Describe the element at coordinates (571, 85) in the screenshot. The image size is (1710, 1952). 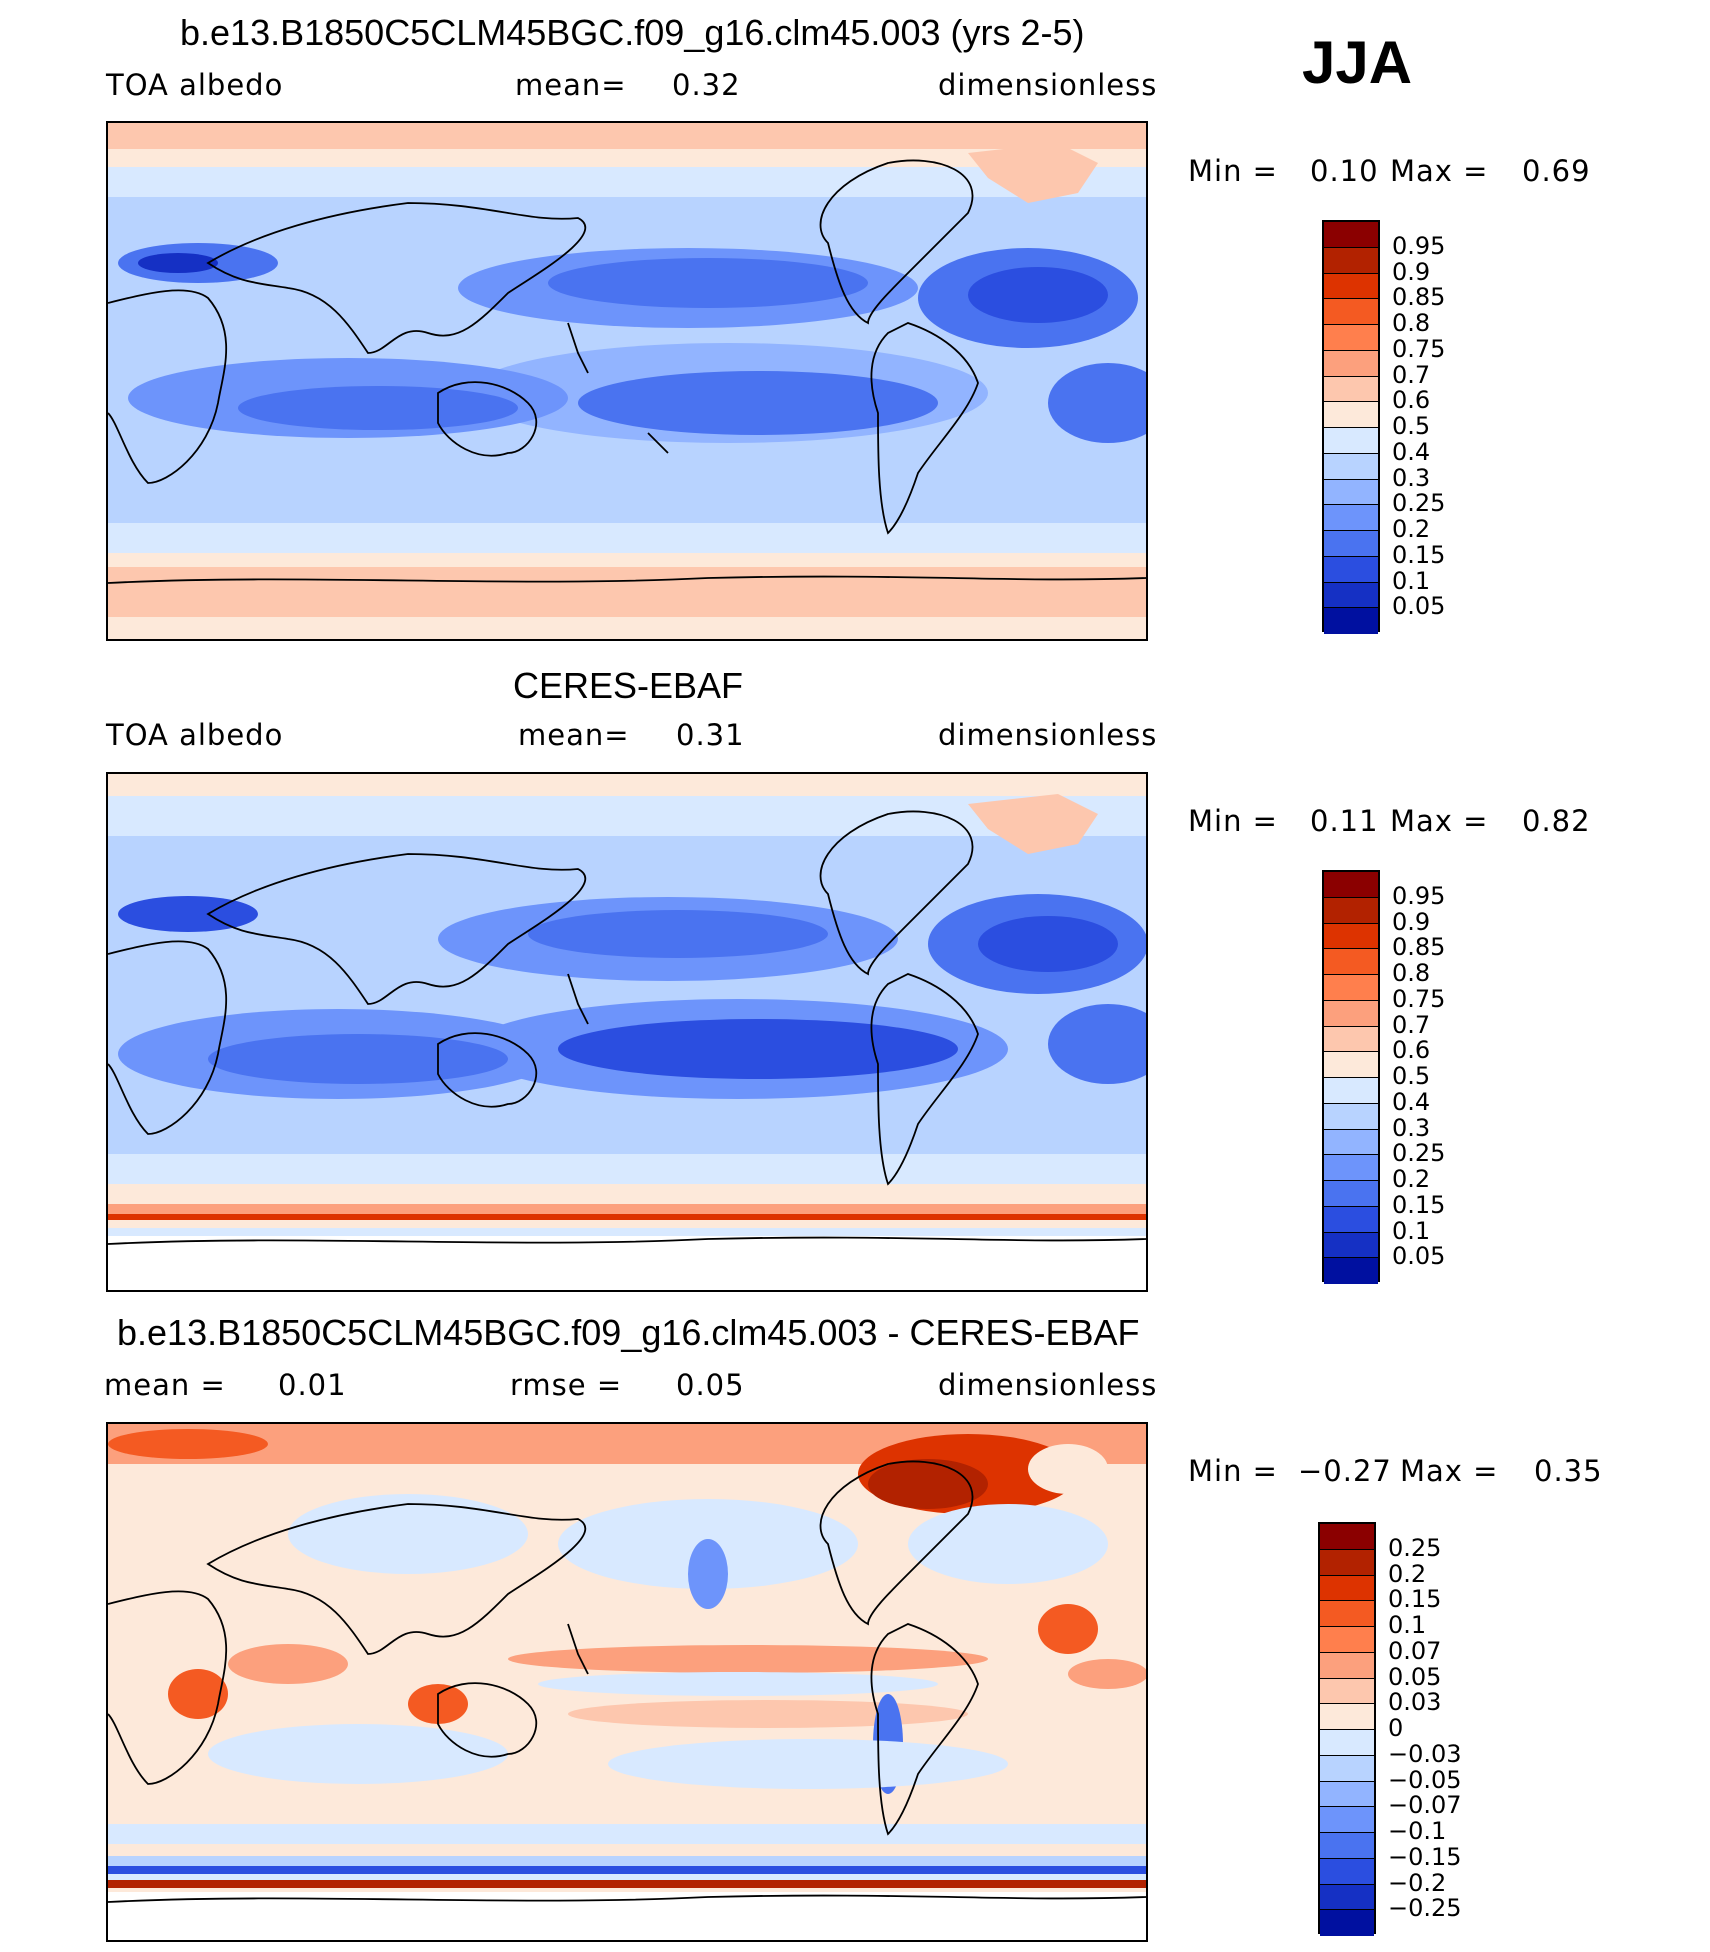
I see `panel1-mean-label: mean=` at that location.